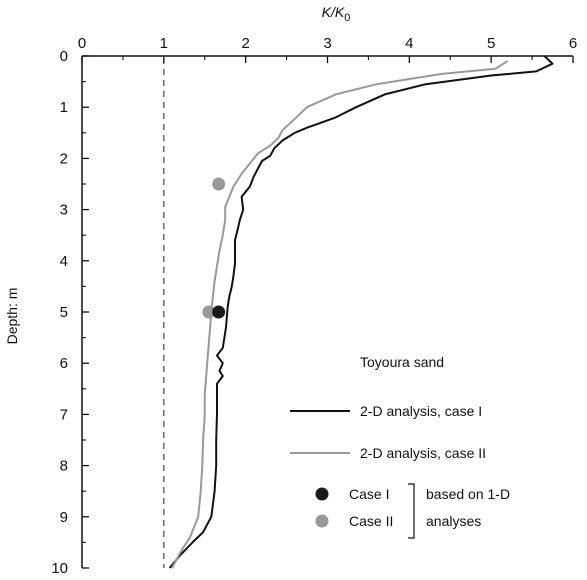 The width and height of the screenshot is (587, 580). What do you see at coordinates (64, 414) in the screenshot?
I see `y-tick-label: 7` at bounding box center [64, 414].